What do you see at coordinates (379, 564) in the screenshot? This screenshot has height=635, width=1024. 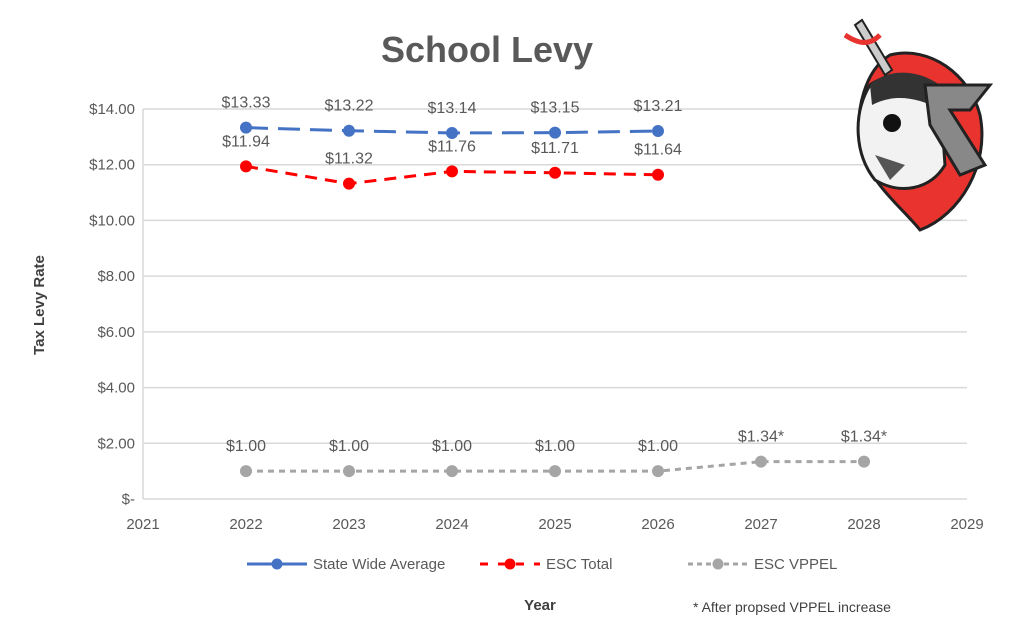 I see `legend-label: State Wide Average` at bounding box center [379, 564].